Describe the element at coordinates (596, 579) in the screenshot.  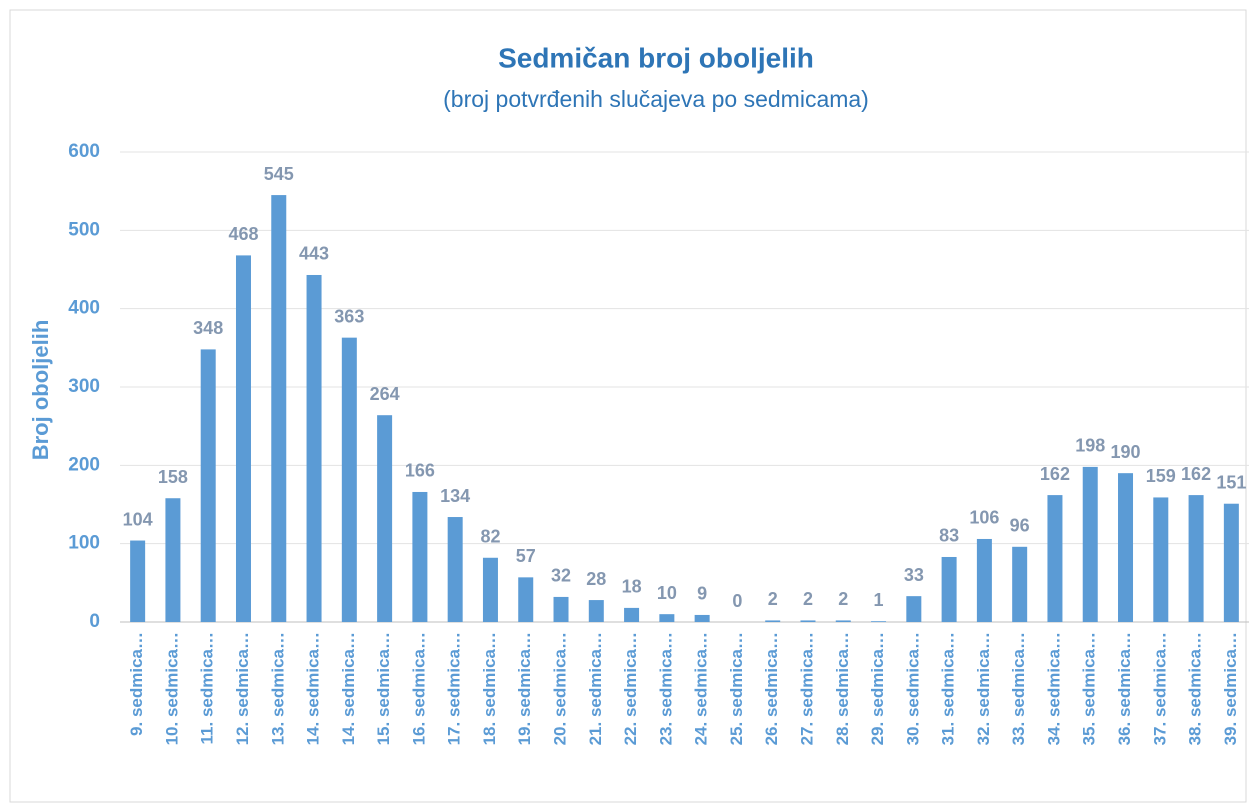
I see `value-label: 28` at that location.